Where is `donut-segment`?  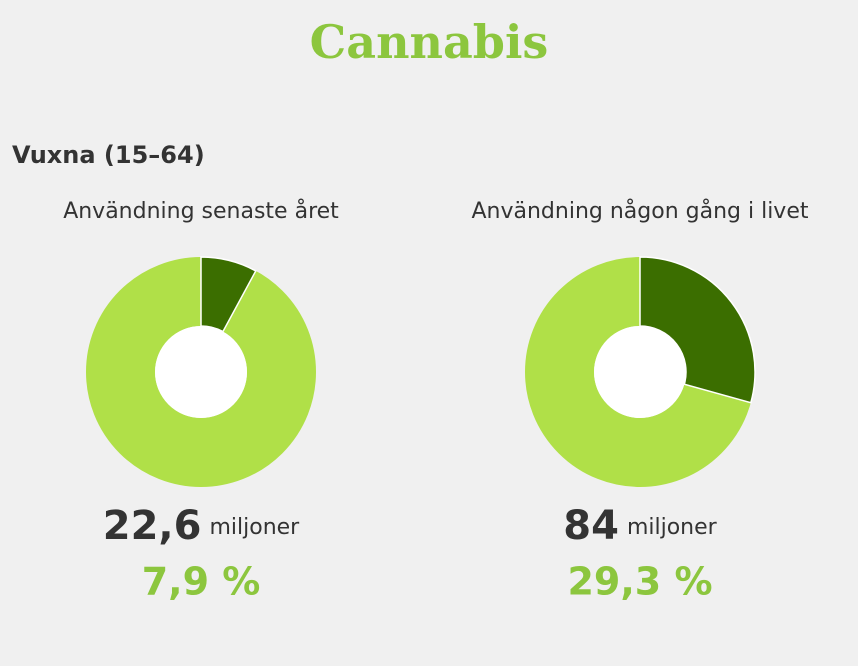 donut-segment is located at coordinates (228, 294).